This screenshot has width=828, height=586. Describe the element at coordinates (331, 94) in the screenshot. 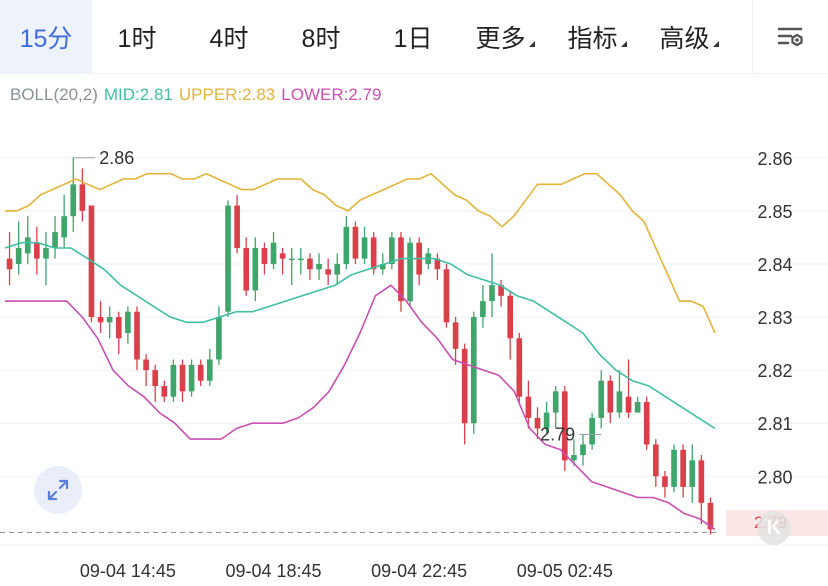

I see `lower-value: LOWER:2.79` at that location.